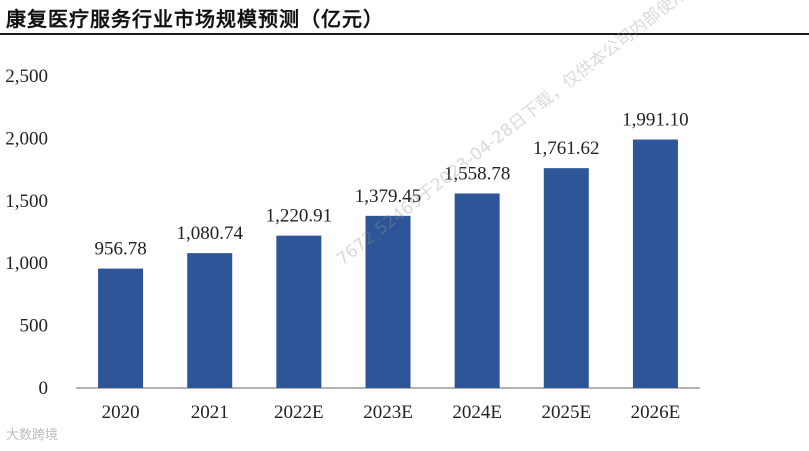 The height and width of the screenshot is (451, 809). Describe the element at coordinates (26, 138) in the screenshot. I see `y-tick-label: 2,000` at that location.